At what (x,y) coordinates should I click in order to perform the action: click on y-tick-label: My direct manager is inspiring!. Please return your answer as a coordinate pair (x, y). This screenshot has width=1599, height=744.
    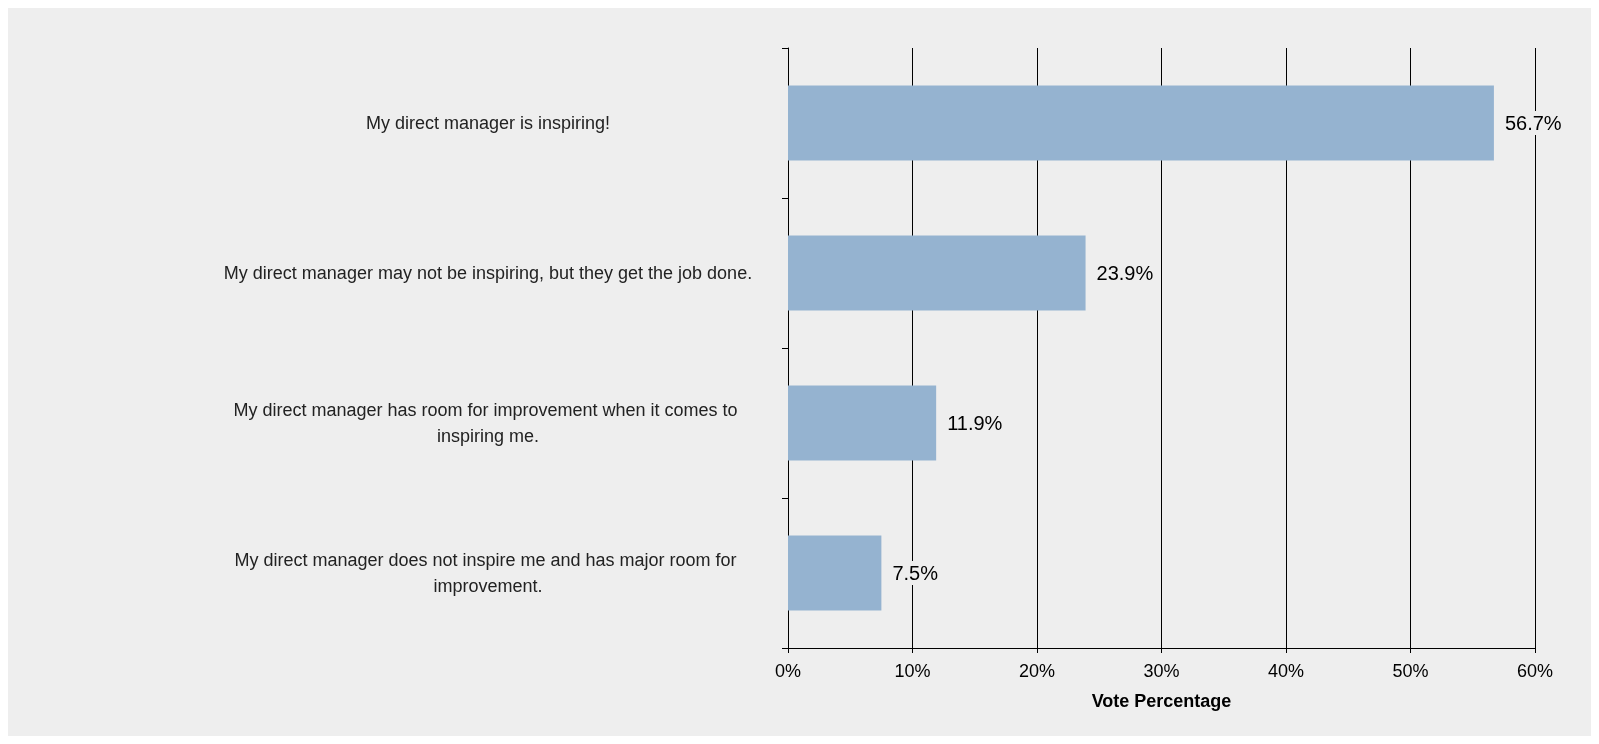
    Looking at the image, I should click on (488, 123).